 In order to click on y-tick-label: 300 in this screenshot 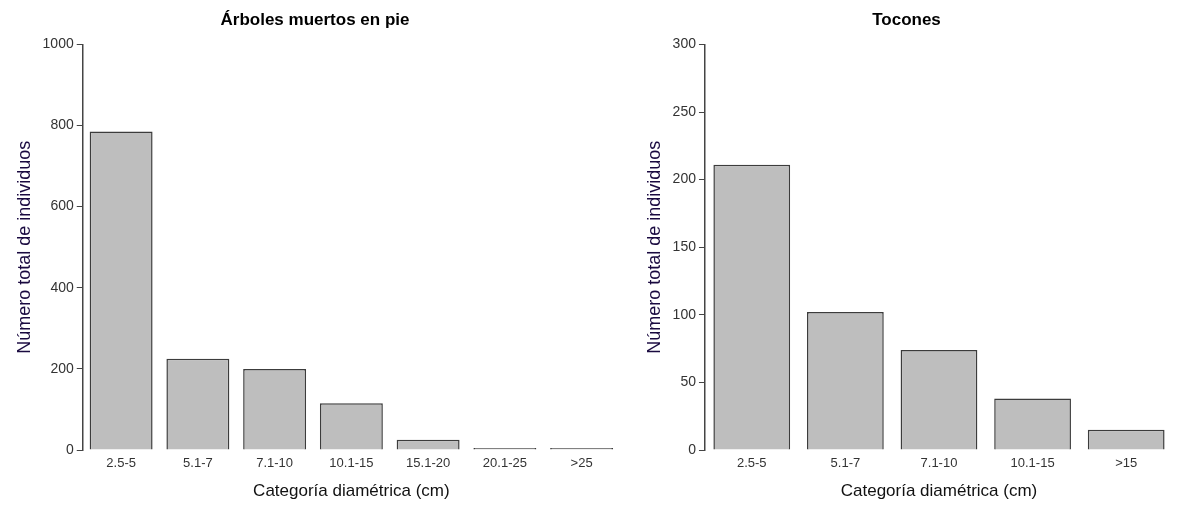, I will do `click(684, 43)`.